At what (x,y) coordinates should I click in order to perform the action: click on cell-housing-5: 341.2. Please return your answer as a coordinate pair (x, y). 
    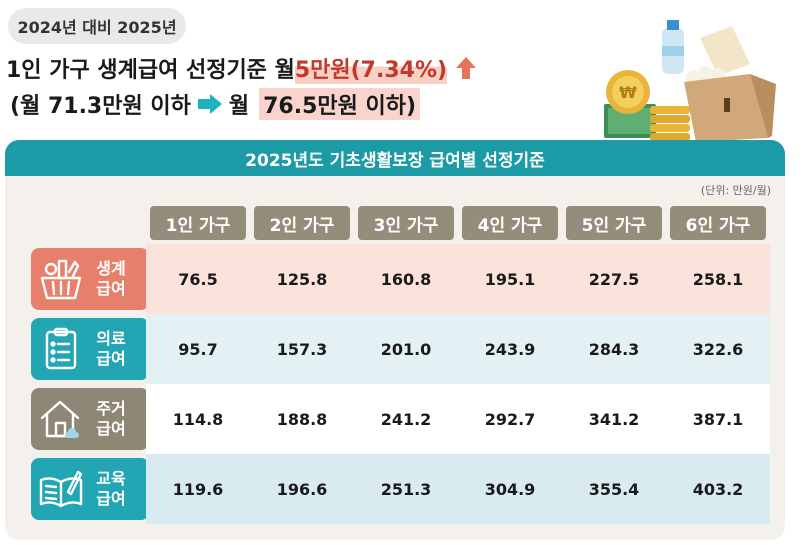
    Looking at the image, I should click on (614, 419).